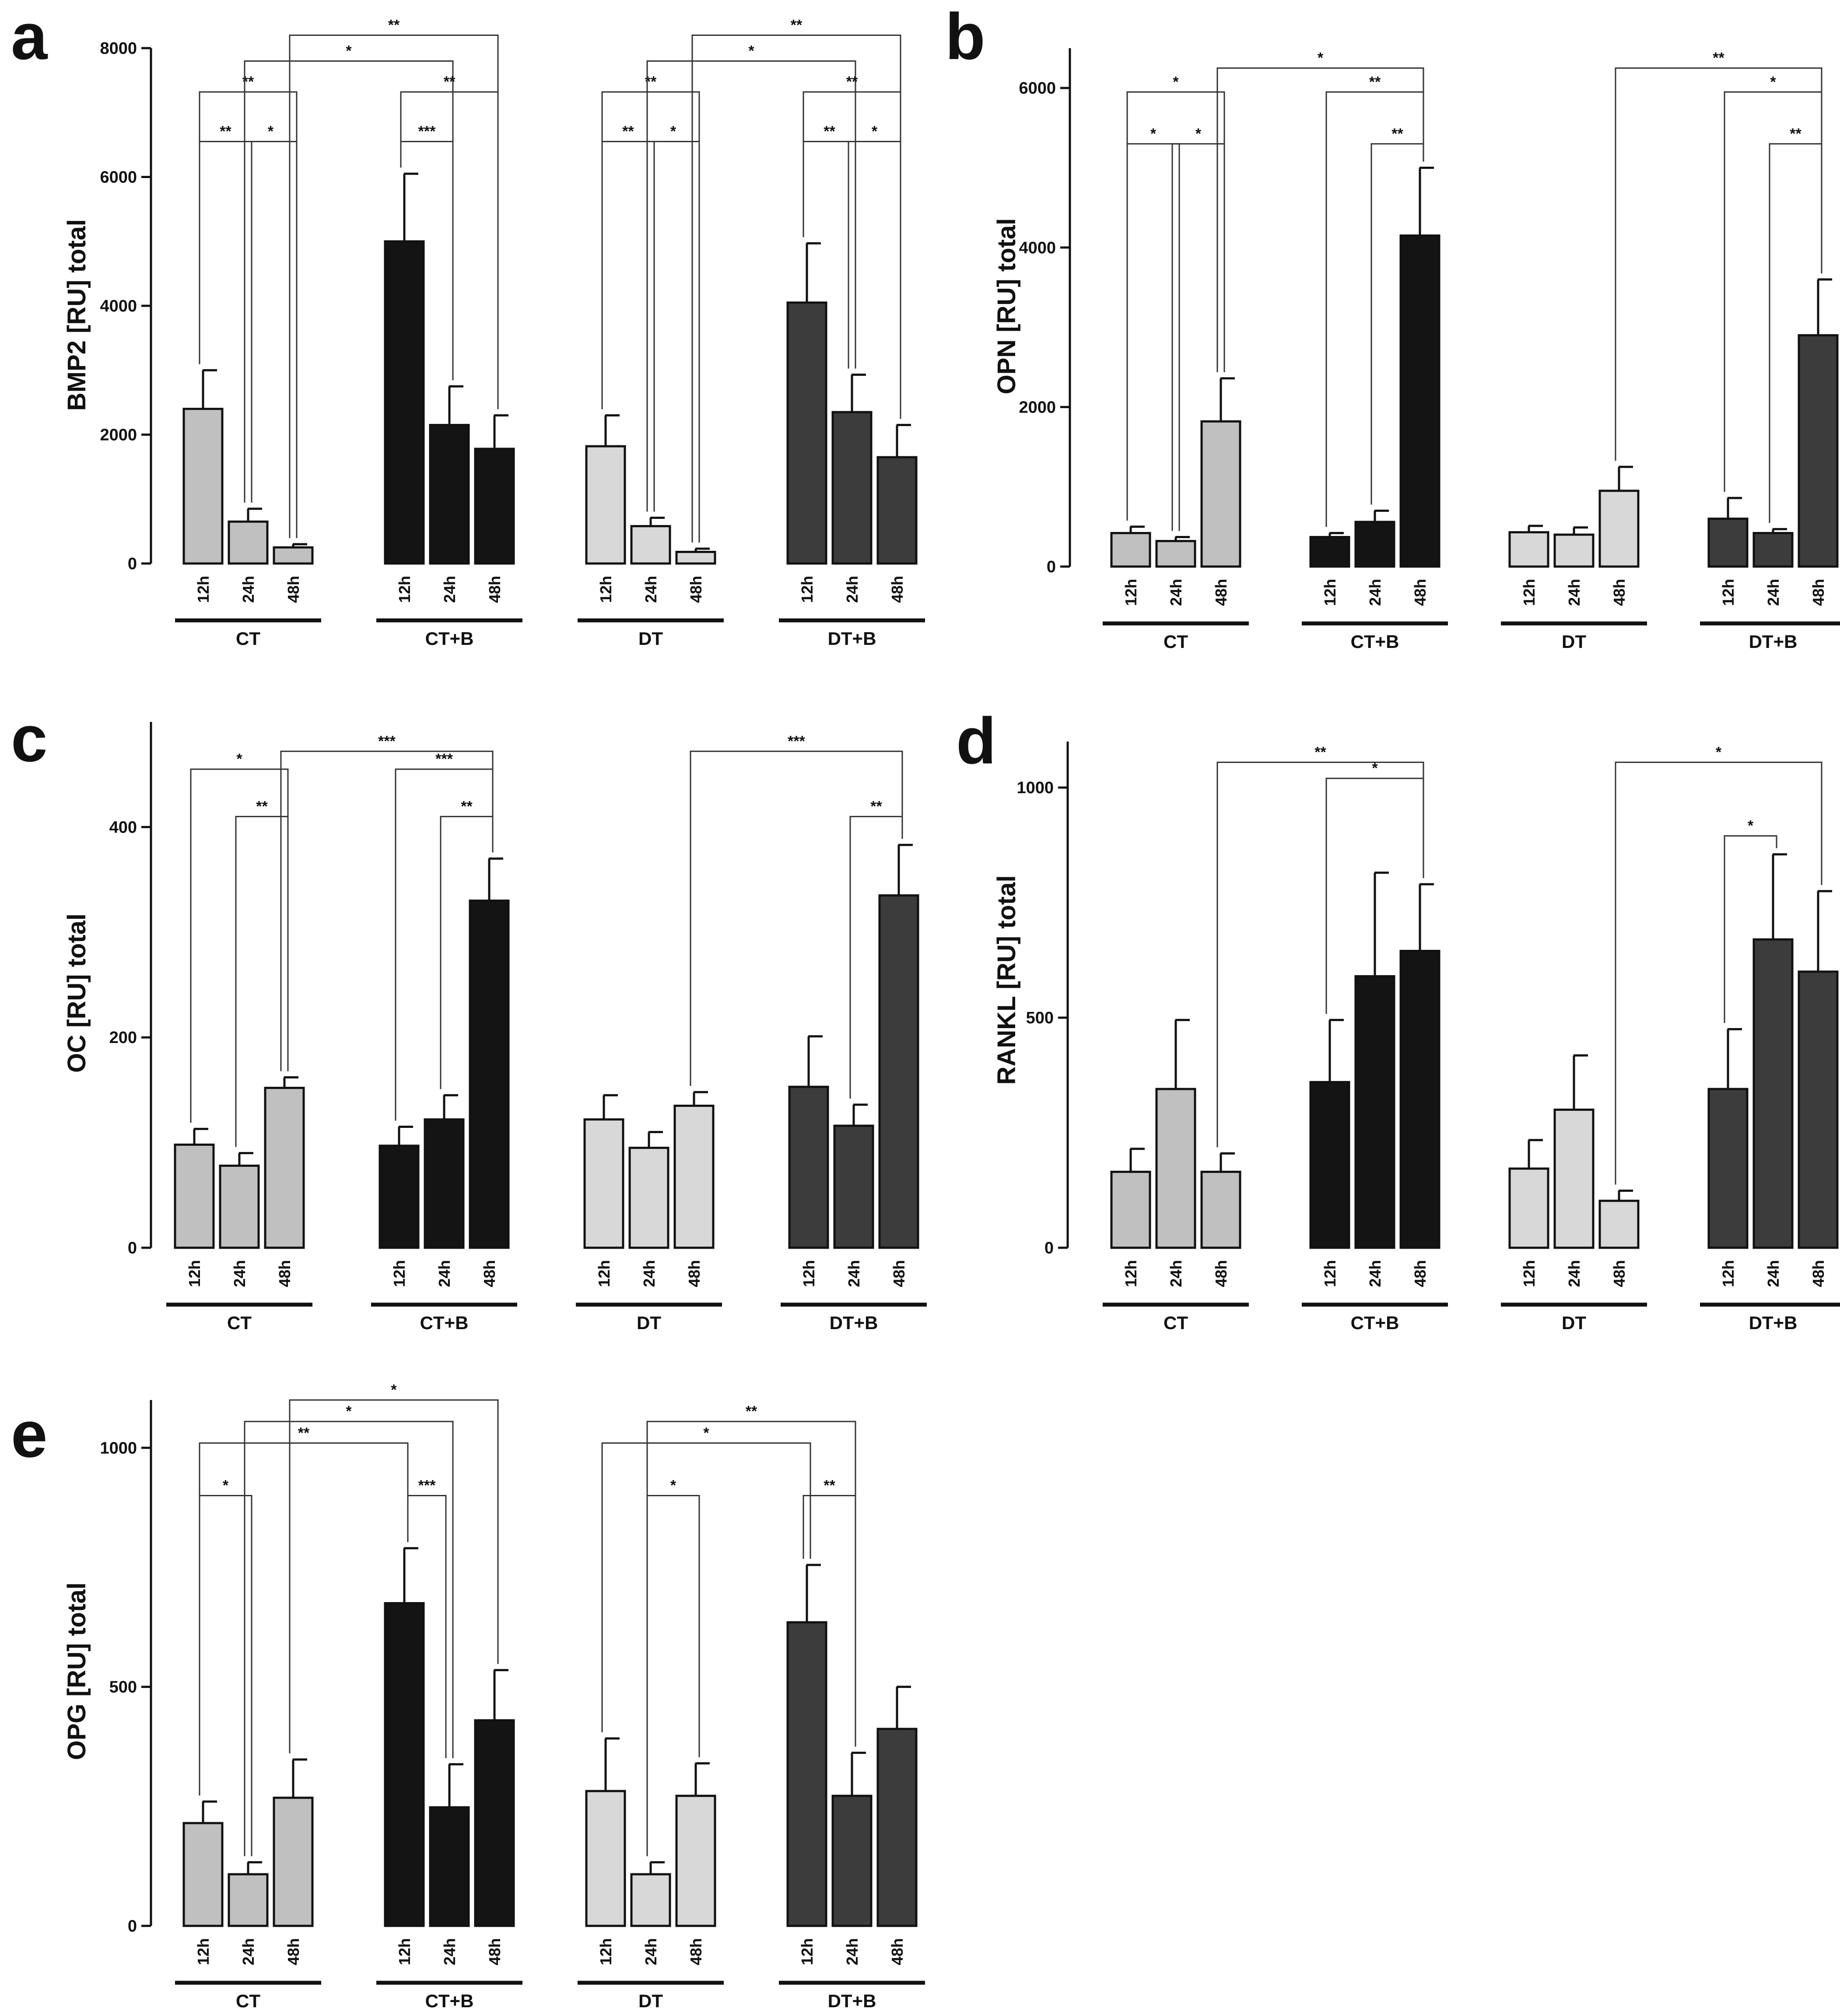 The width and height of the screenshot is (1840, 2016). Describe the element at coordinates (133, 1926) in the screenshot. I see `y-tick-label: 0` at that location.